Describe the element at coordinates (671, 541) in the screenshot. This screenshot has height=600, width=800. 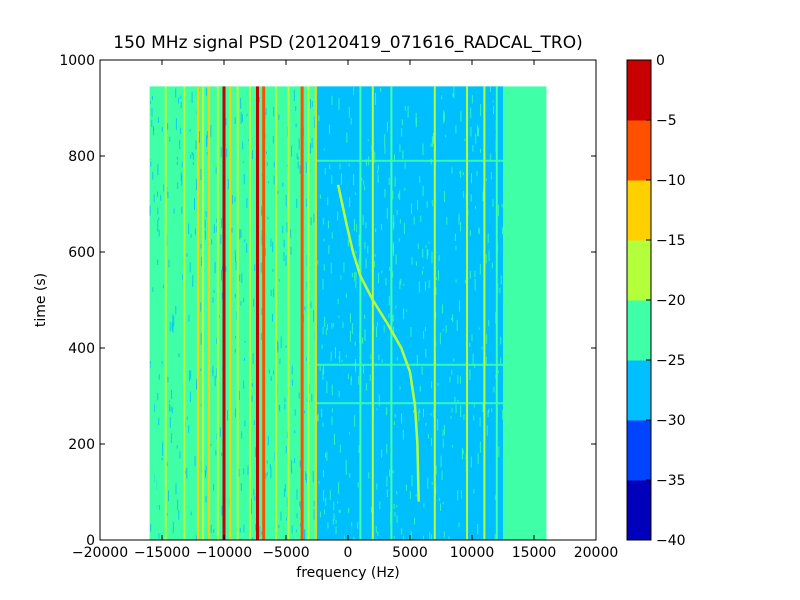
I see `colorbar-tick-label: −40` at that location.